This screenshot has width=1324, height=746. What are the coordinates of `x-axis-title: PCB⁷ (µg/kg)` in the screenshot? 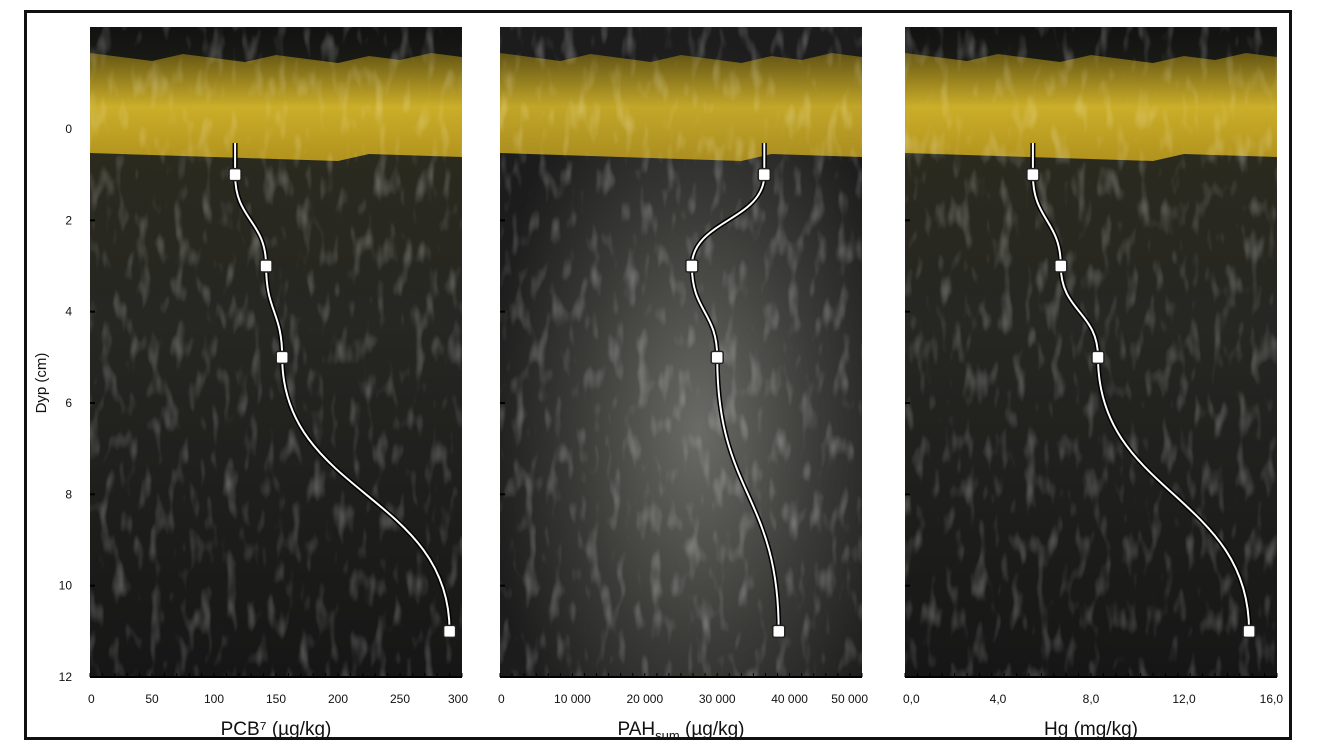 It's located at (276, 729).